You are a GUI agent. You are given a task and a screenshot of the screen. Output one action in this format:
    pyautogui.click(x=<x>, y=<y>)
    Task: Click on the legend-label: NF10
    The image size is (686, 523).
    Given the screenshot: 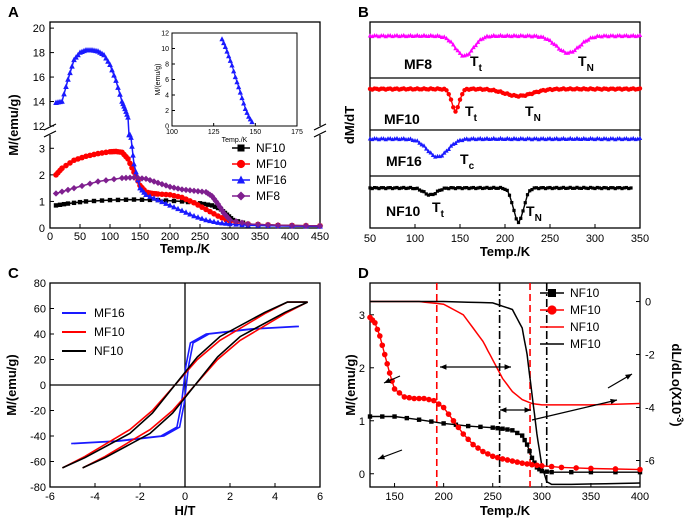 What is the action you would take?
    pyautogui.click(x=585, y=293)
    